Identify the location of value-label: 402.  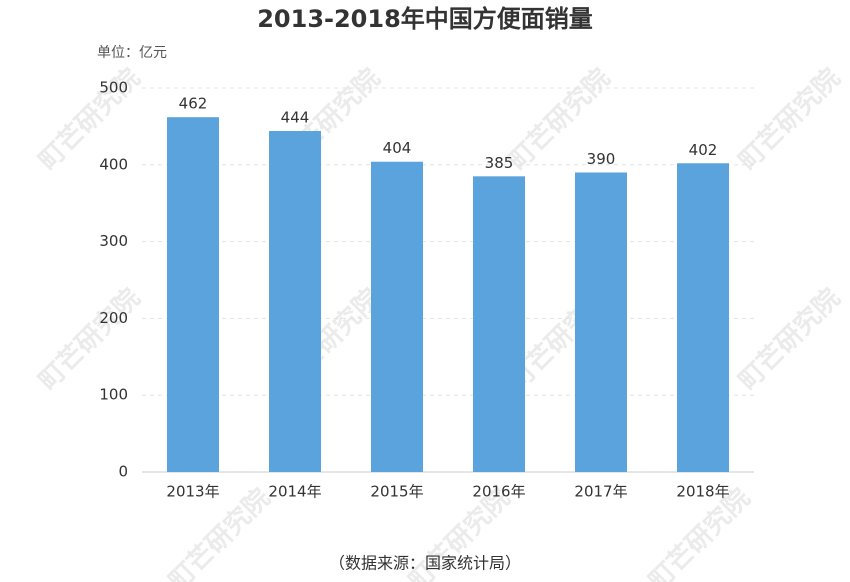
(703, 150).